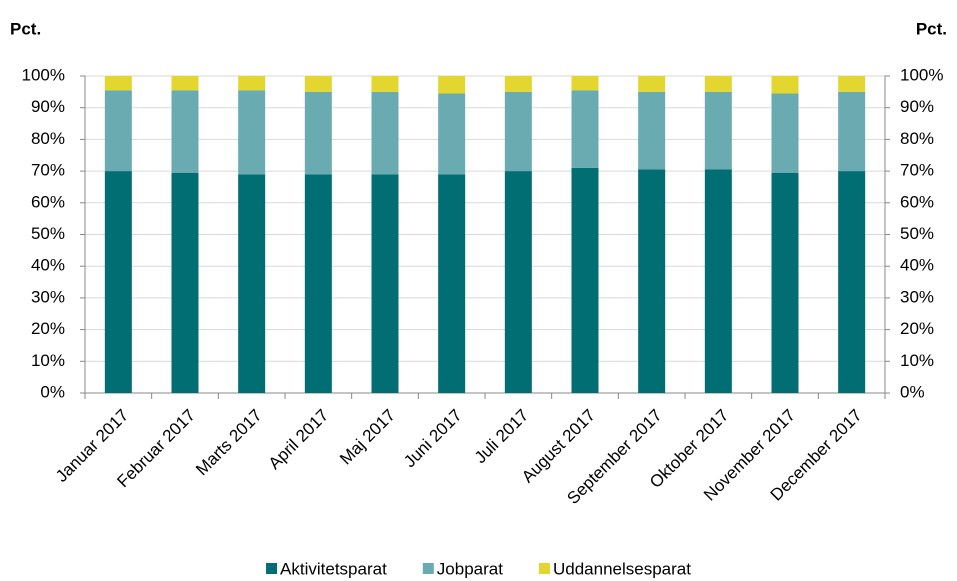  What do you see at coordinates (917, 201) in the screenshot?
I see `y2-tick-label: 60%` at bounding box center [917, 201].